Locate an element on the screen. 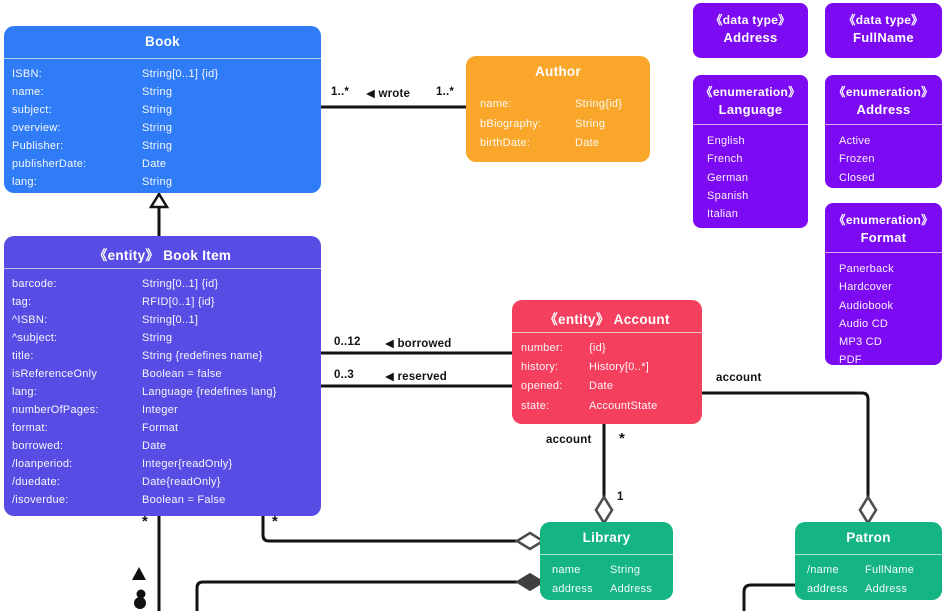  attribute-row: /loanperiod: Integer{readOnly} is located at coordinates (162, 464).